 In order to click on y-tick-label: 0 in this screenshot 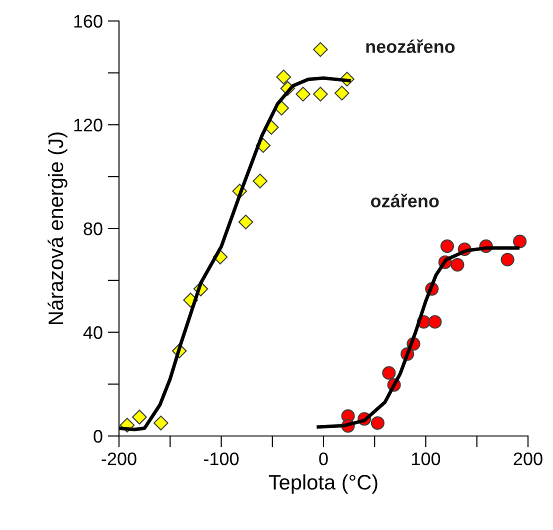, I will do `click(98, 436)`.